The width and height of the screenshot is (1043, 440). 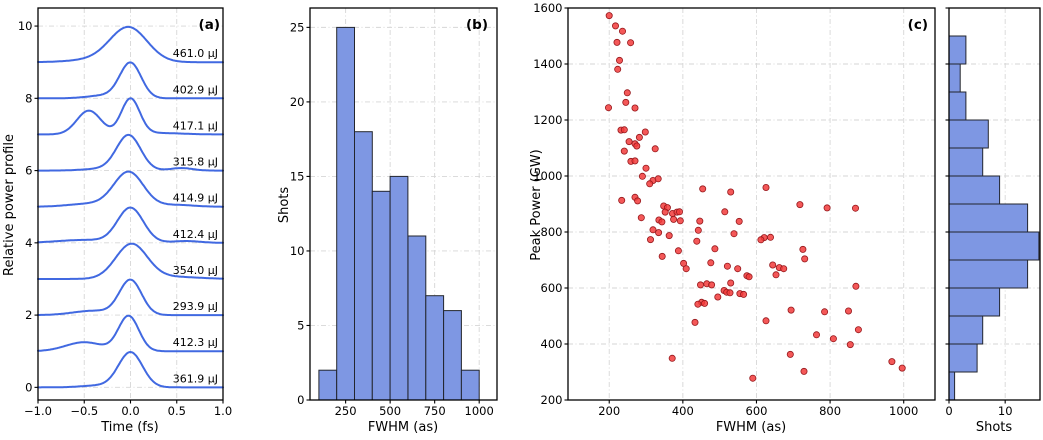 What do you see at coordinates (195, 378) in the screenshot?
I see `pulse-energy-label: 361.9 µJ` at bounding box center [195, 378].